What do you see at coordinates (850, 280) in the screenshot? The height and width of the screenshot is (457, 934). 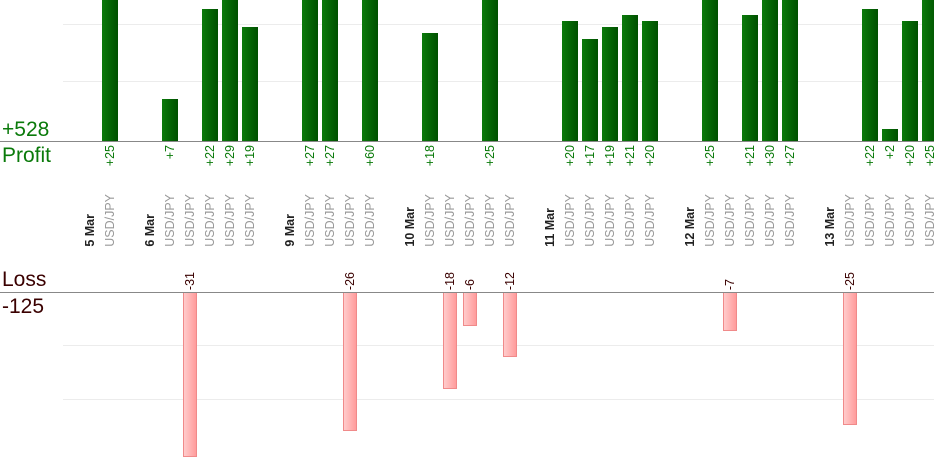 I see `loss-value: -25` at bounding box center [850, 280].